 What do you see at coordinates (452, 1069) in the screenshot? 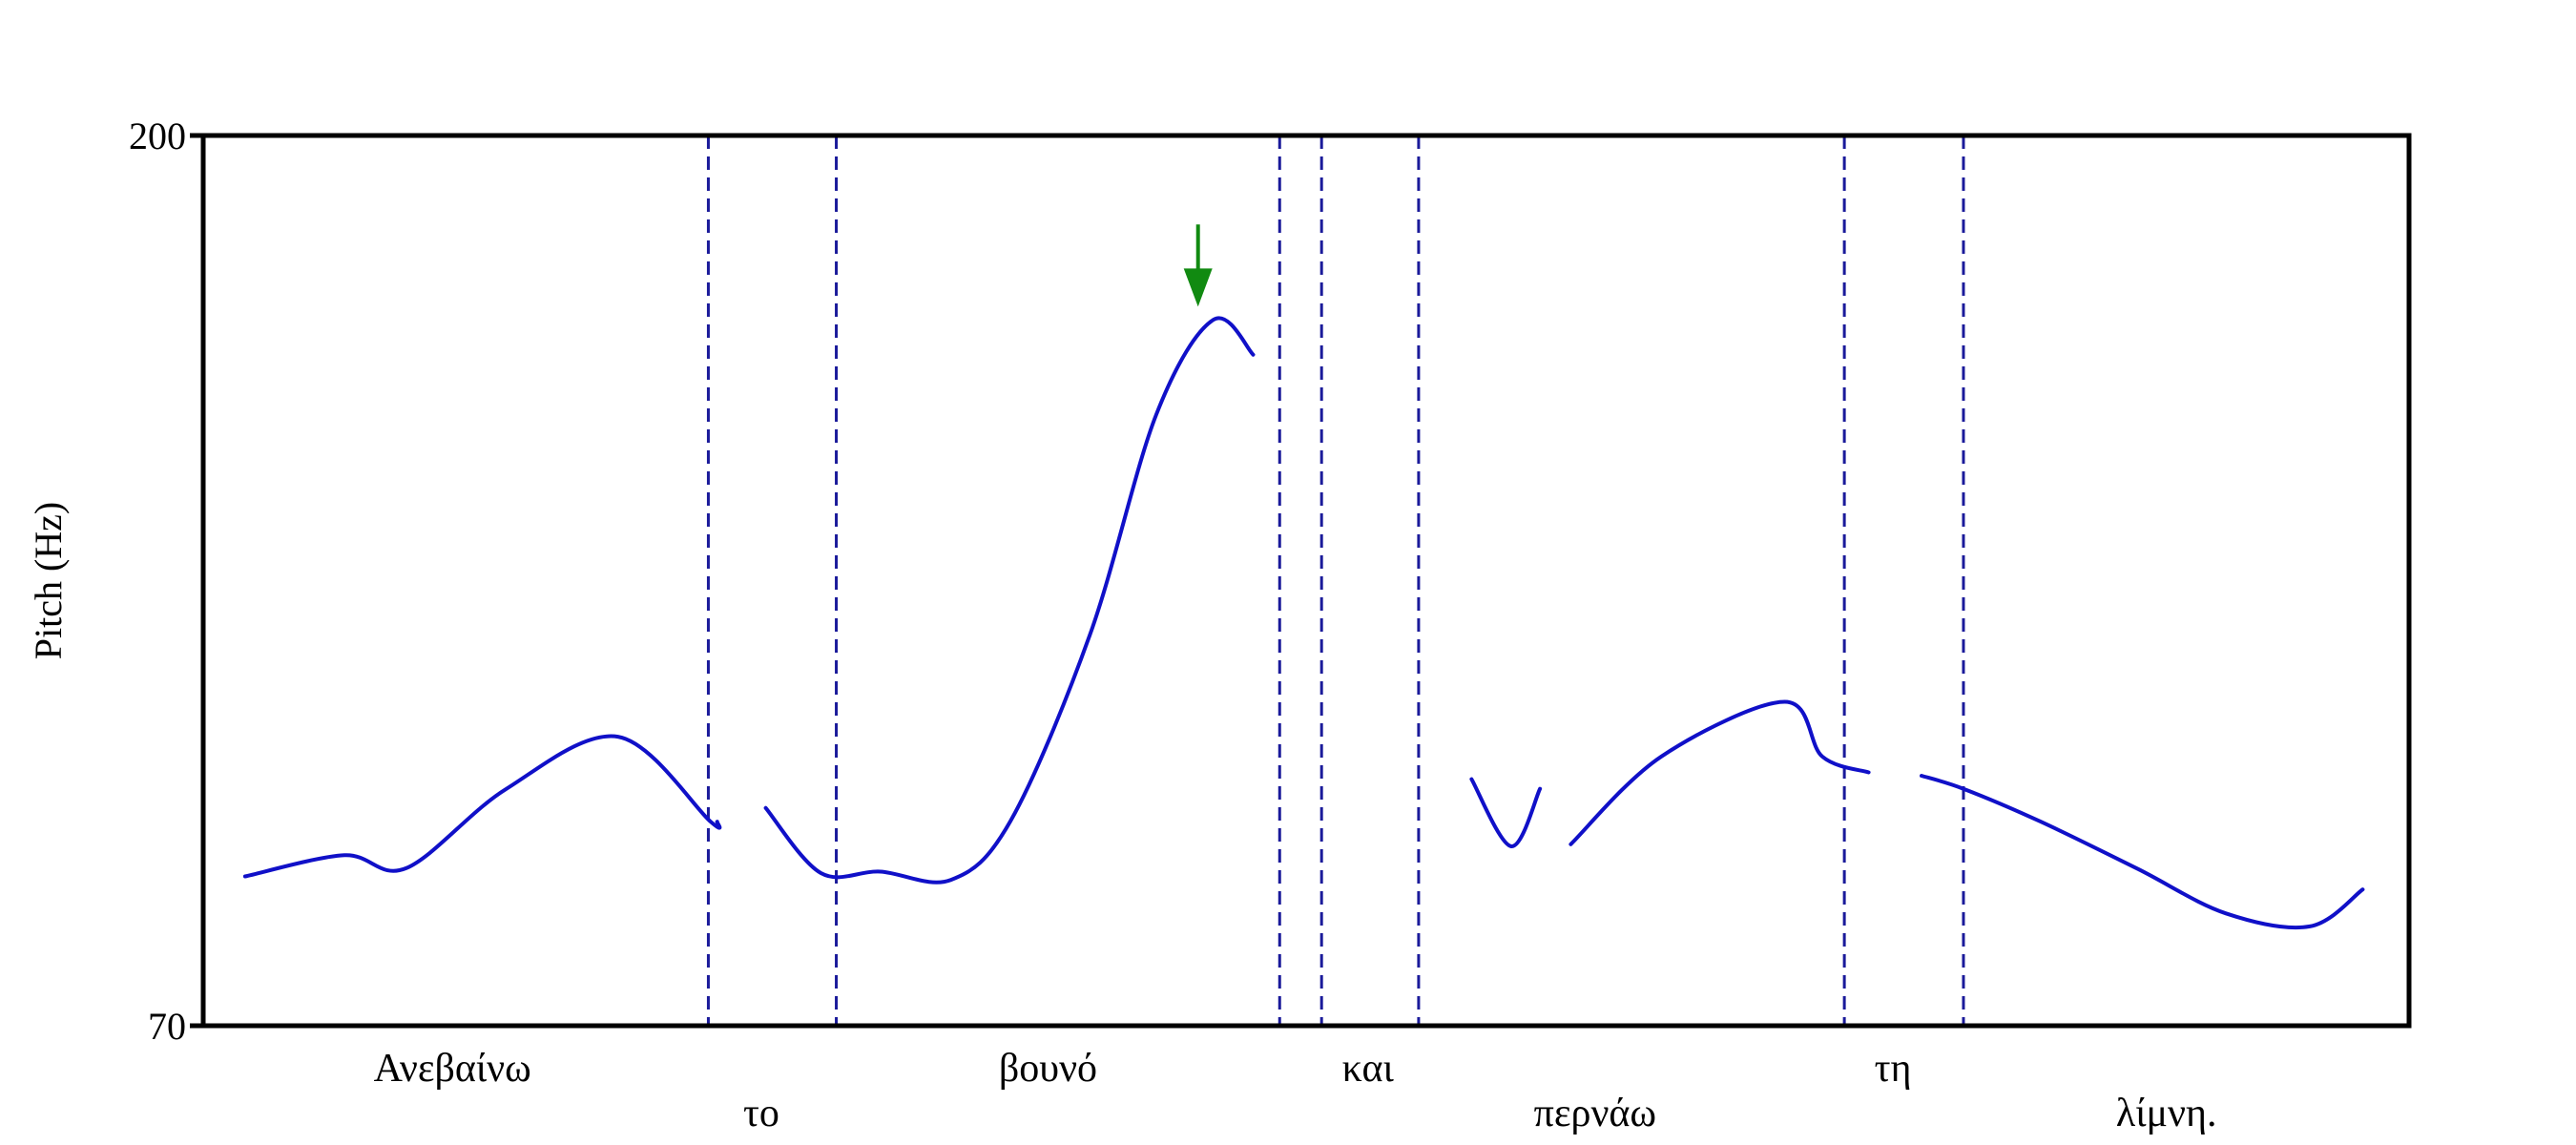
I see `word-label: Ανεβαίνω` at bounding box center [452, 1069].